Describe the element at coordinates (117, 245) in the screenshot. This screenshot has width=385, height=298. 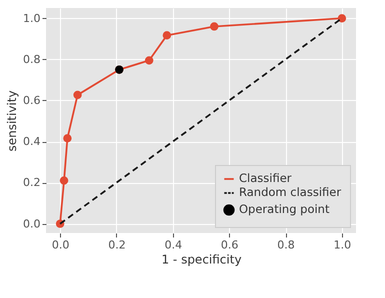
I see `x-tick-label: 0.2` at that location.